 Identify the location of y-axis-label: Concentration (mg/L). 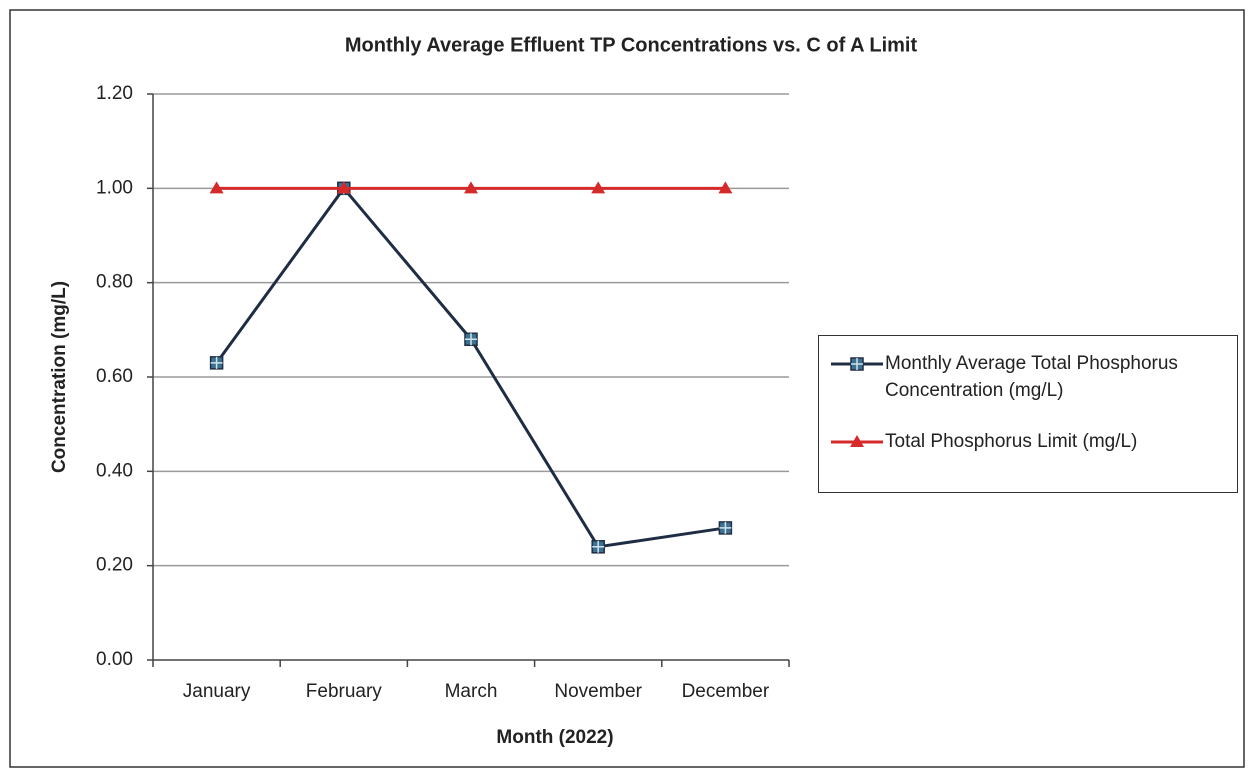
(59, 377).